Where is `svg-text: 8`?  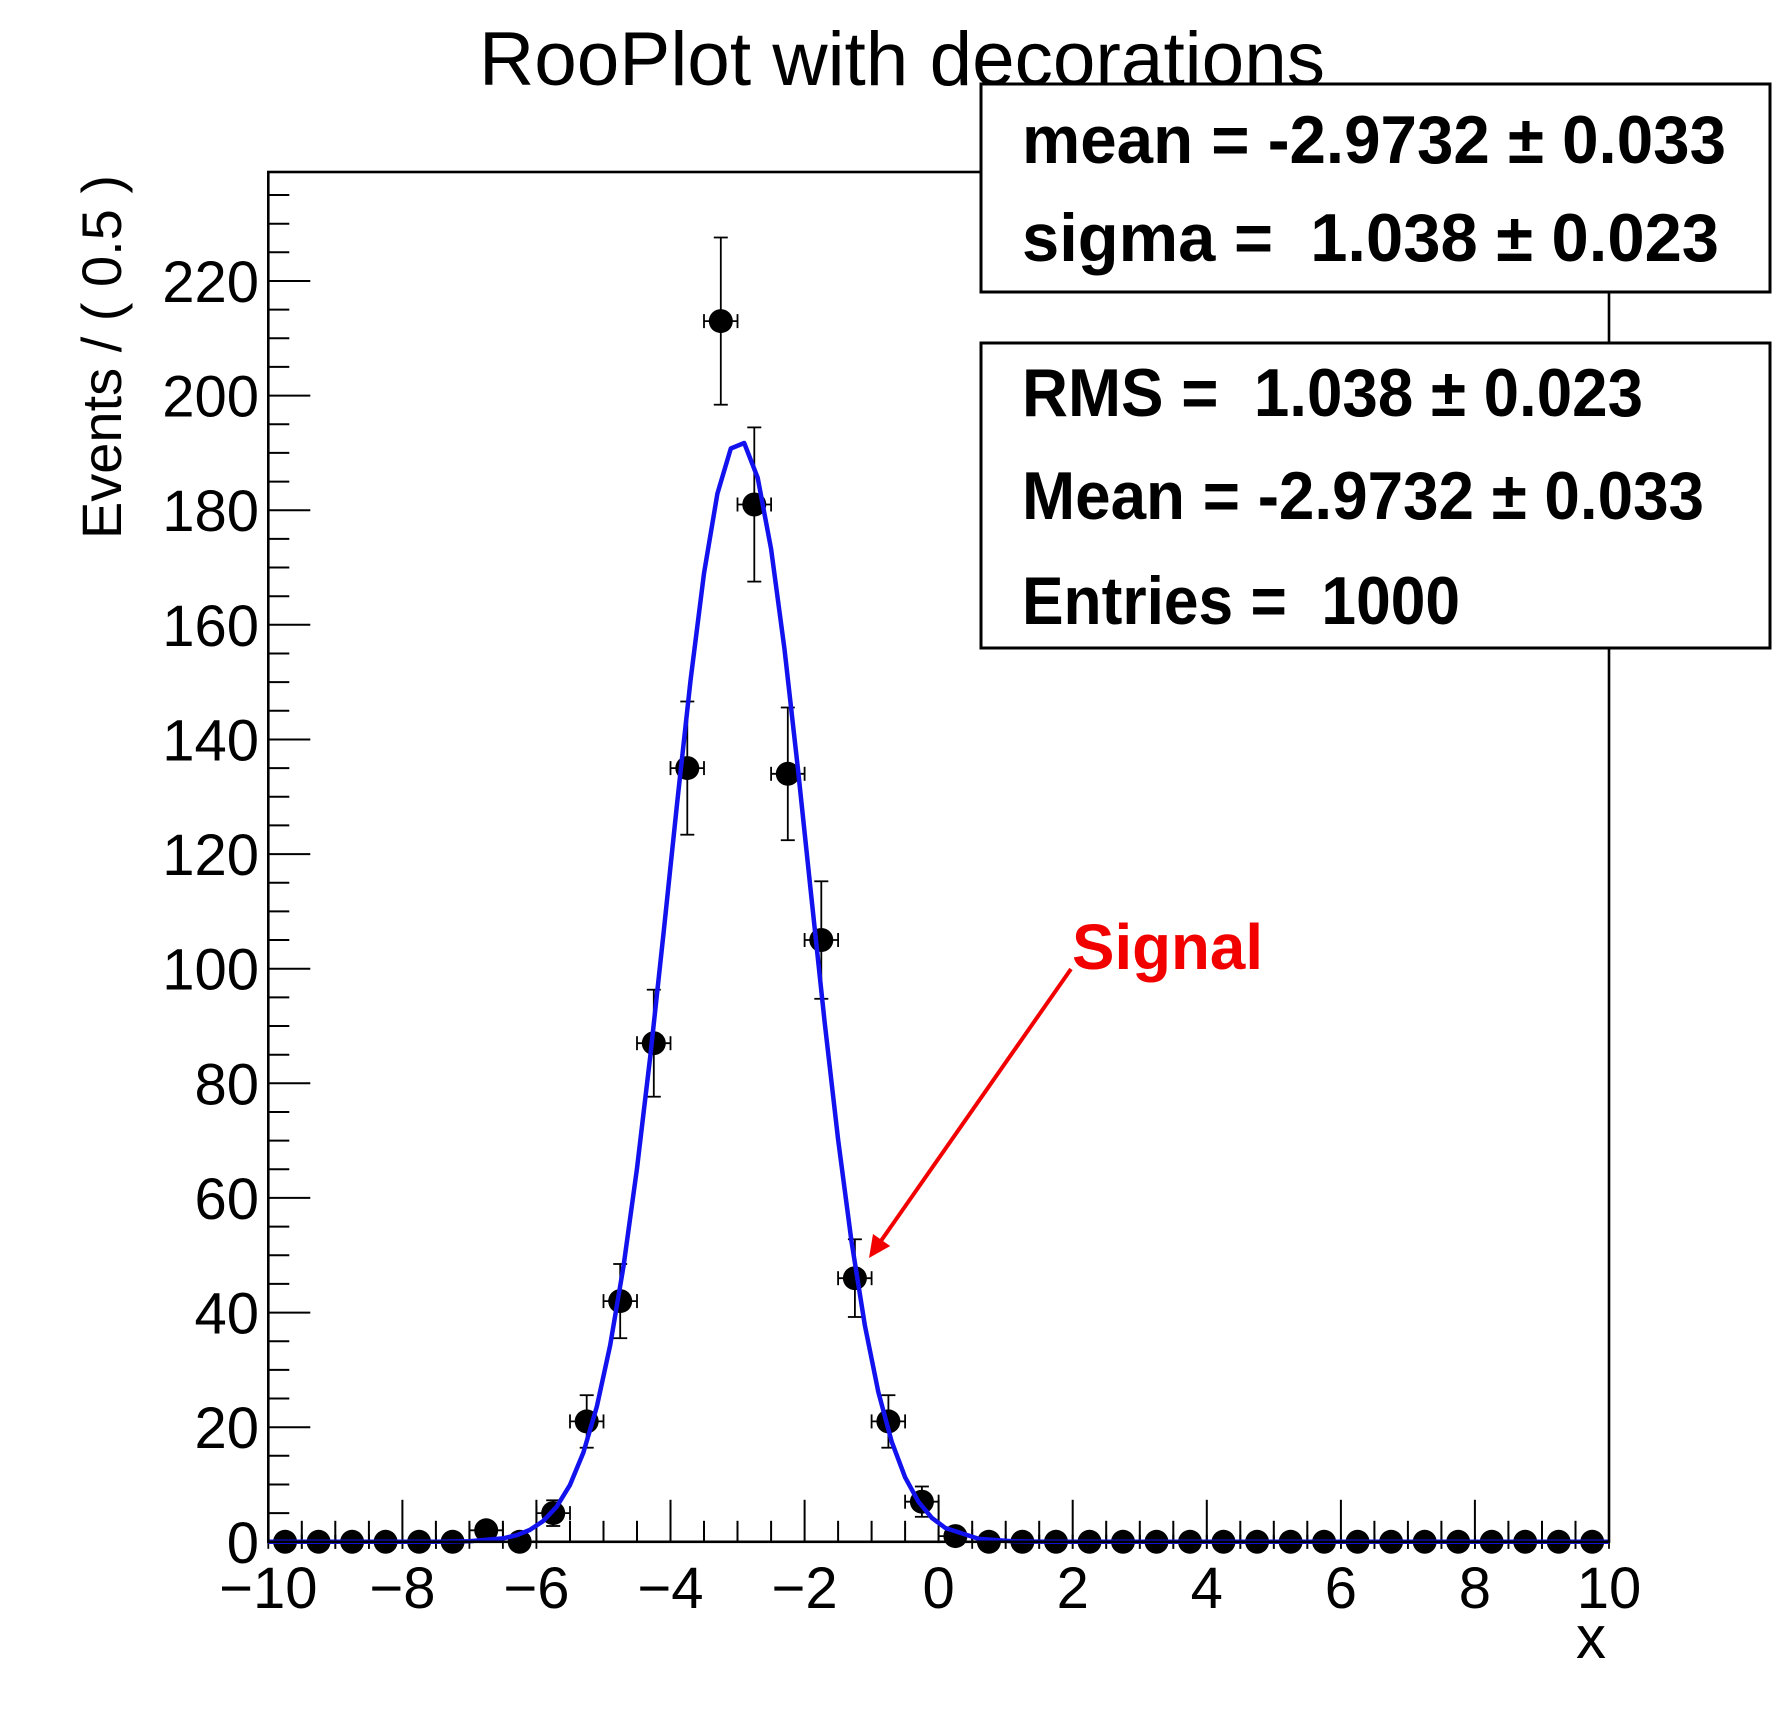 svg-text: 8 is located at coordinates (1475, 1588).